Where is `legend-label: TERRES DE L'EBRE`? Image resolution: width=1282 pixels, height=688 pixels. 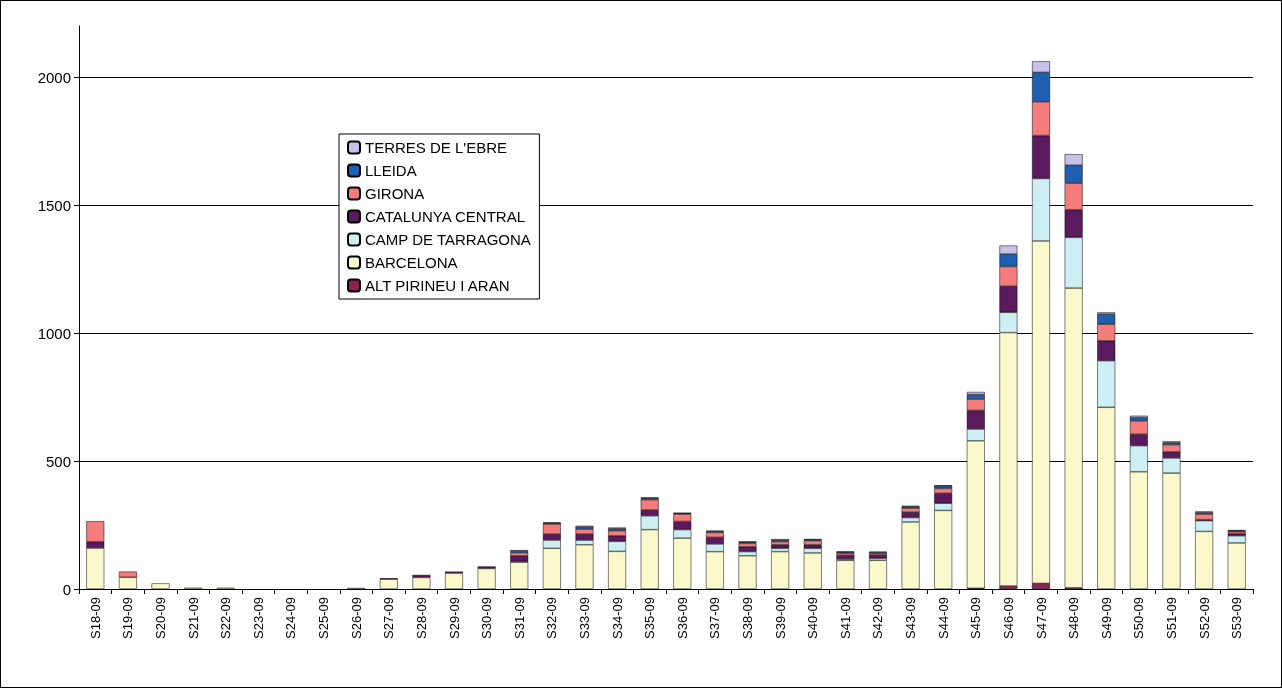 legend-label: TERRES DE L'EBRE is located at coordinates (436, 147).